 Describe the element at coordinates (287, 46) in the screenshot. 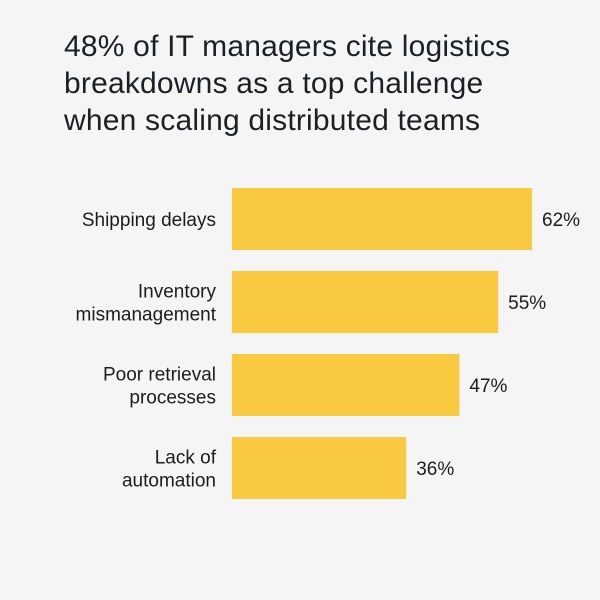

I see `chart-title-line-1: 48% of IT managers cite logistics` at that location.